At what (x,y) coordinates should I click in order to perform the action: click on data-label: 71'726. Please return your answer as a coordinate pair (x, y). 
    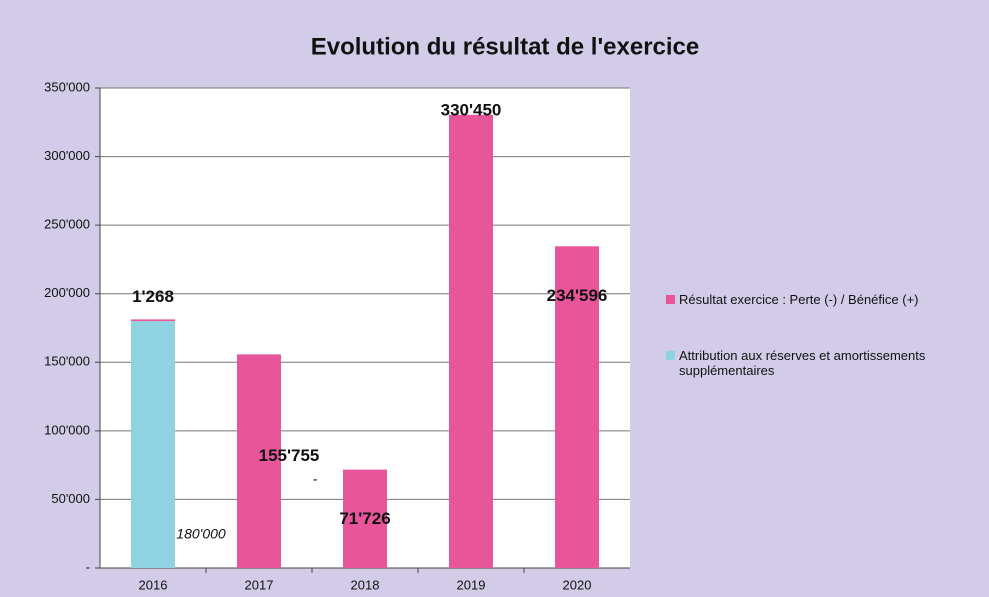
    Looking at the image, I should click on (364, 518).